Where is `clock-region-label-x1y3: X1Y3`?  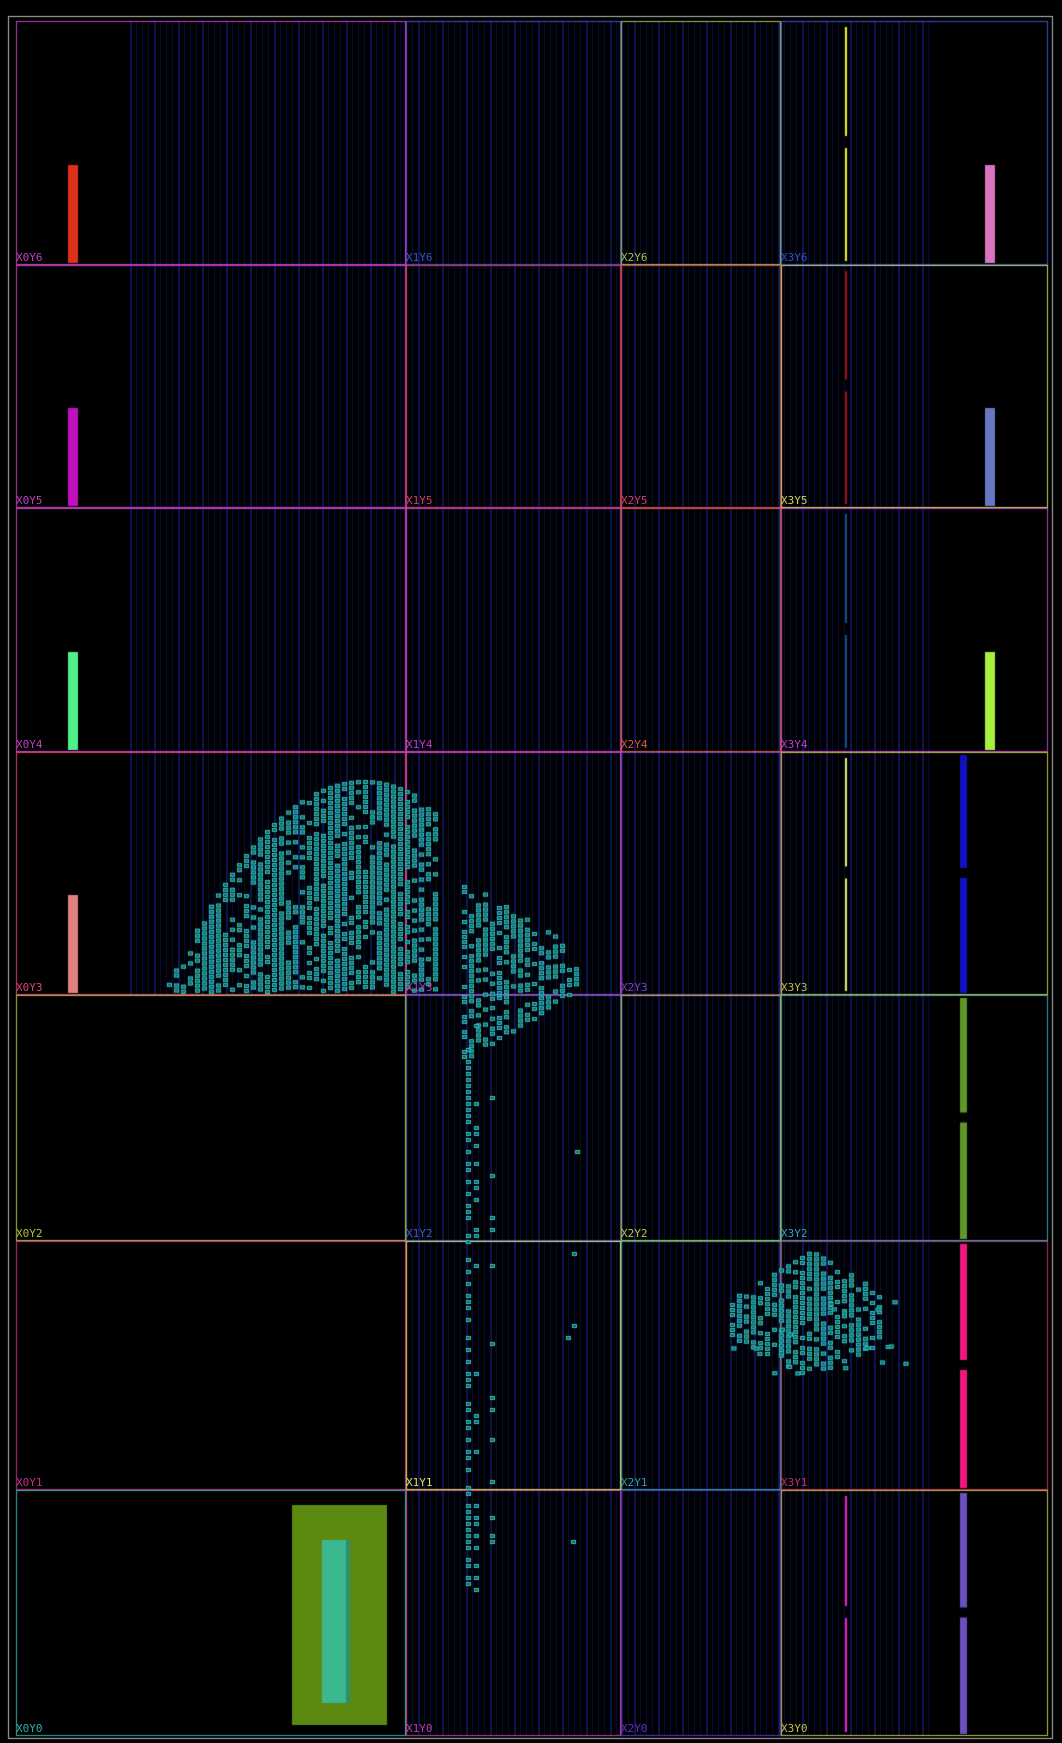 clock-region-label-x1y3: X1Y3 is located at coordinates (419, 987).